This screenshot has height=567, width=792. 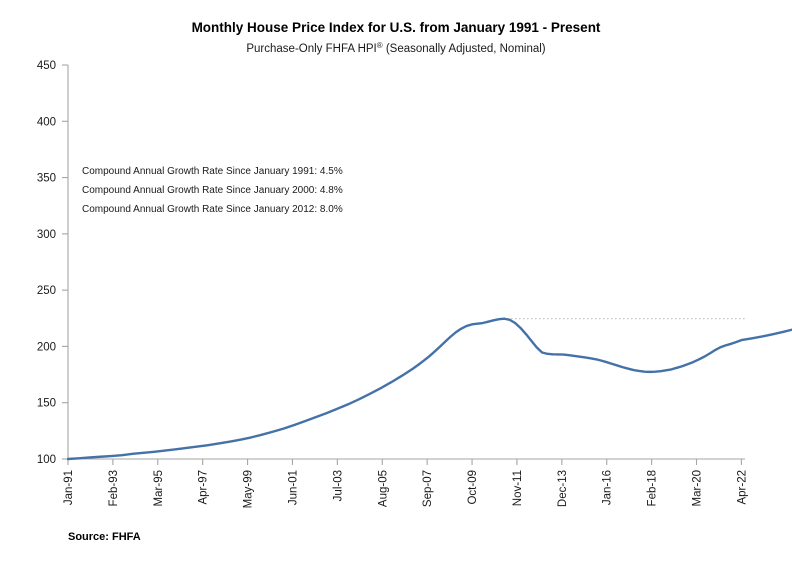 I want to click on y-tick-label: 100, so click(x=46, y=460).